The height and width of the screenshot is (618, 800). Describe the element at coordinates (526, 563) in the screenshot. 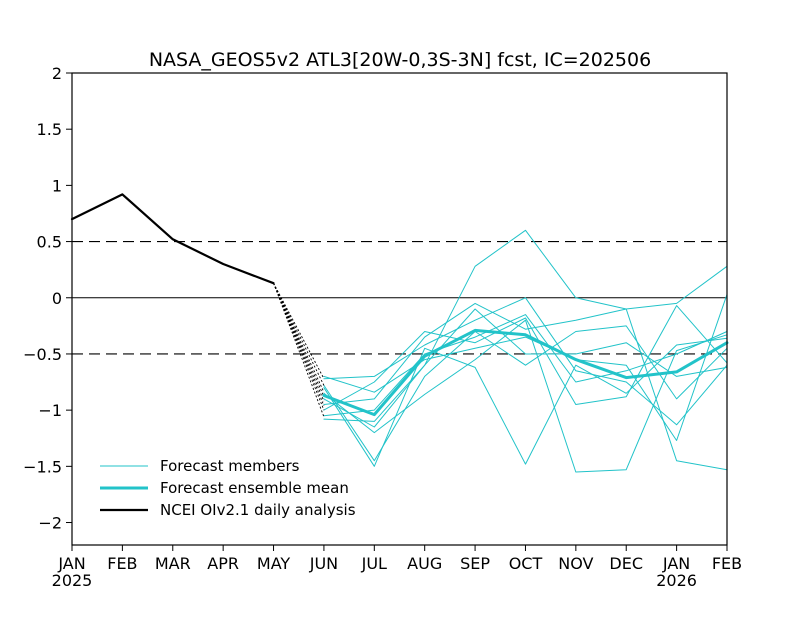

I see `x-tick-label: OCT` at that location.